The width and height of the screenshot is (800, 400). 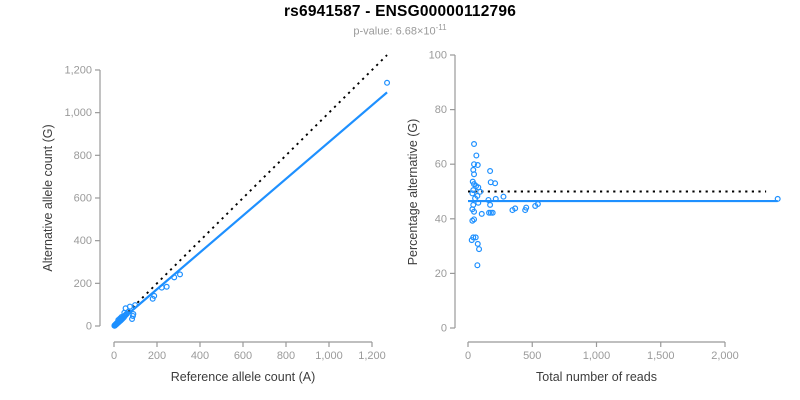 What do you see at coordinates (441, 274) in the screenshot?
I see `y-tick-label: 20` at bounding box center [441, 274].